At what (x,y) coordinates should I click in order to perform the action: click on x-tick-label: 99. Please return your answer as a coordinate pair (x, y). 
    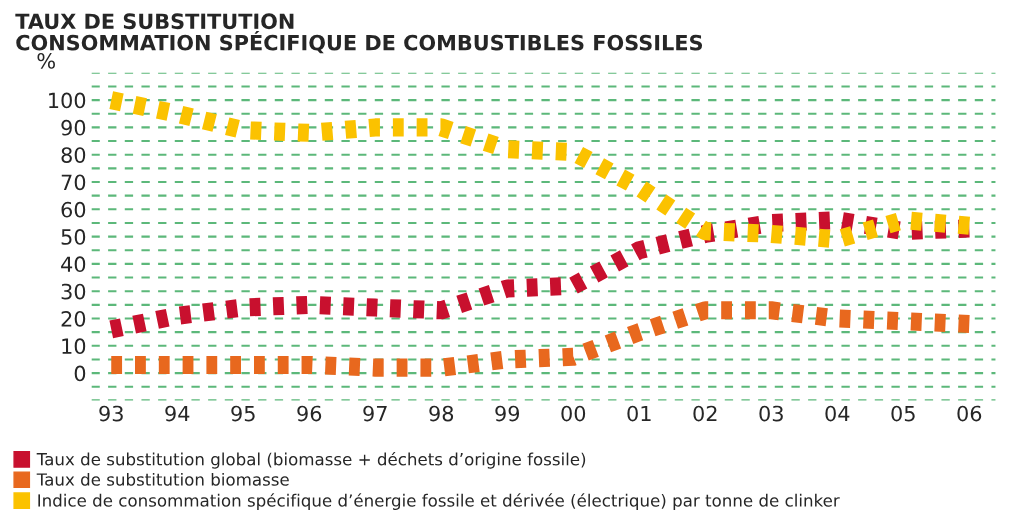
    Looking at the image, I should click on (507, 413).